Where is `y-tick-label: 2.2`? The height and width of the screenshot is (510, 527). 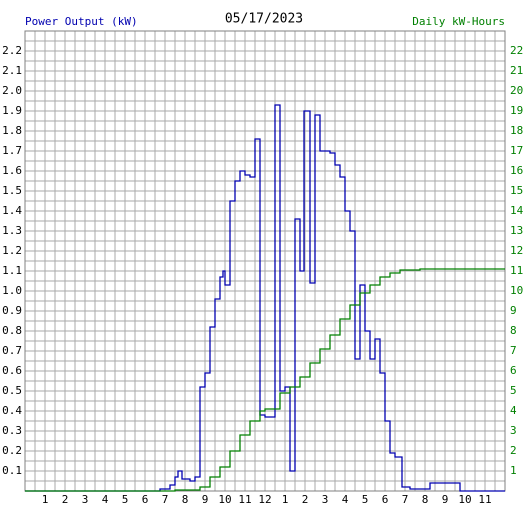
y-tick-label: 2.2 is located at coordinates (12, 50).